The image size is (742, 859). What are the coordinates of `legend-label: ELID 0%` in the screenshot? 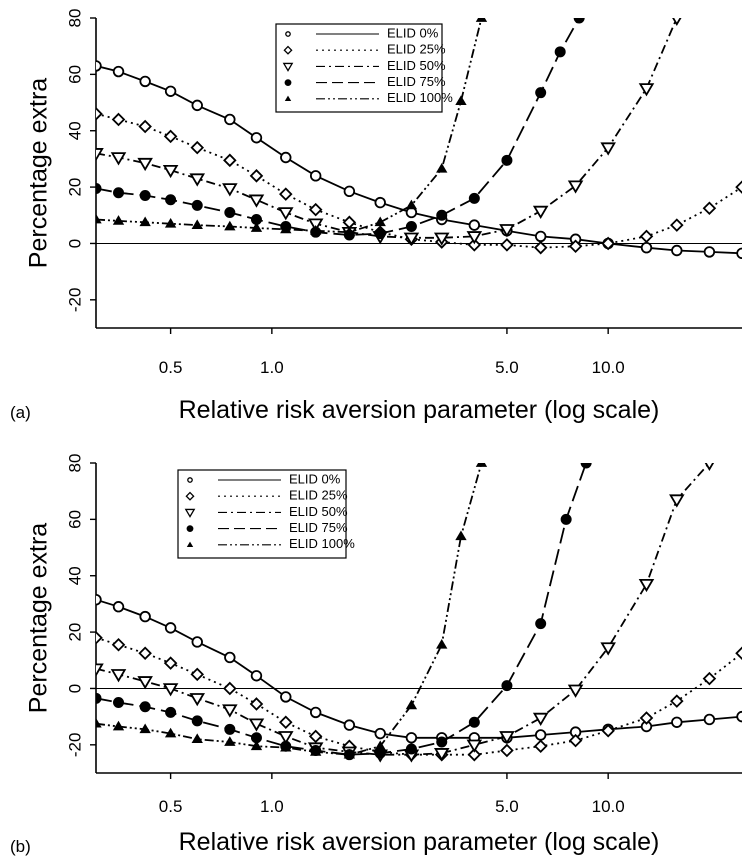 It's located at (315, 478).